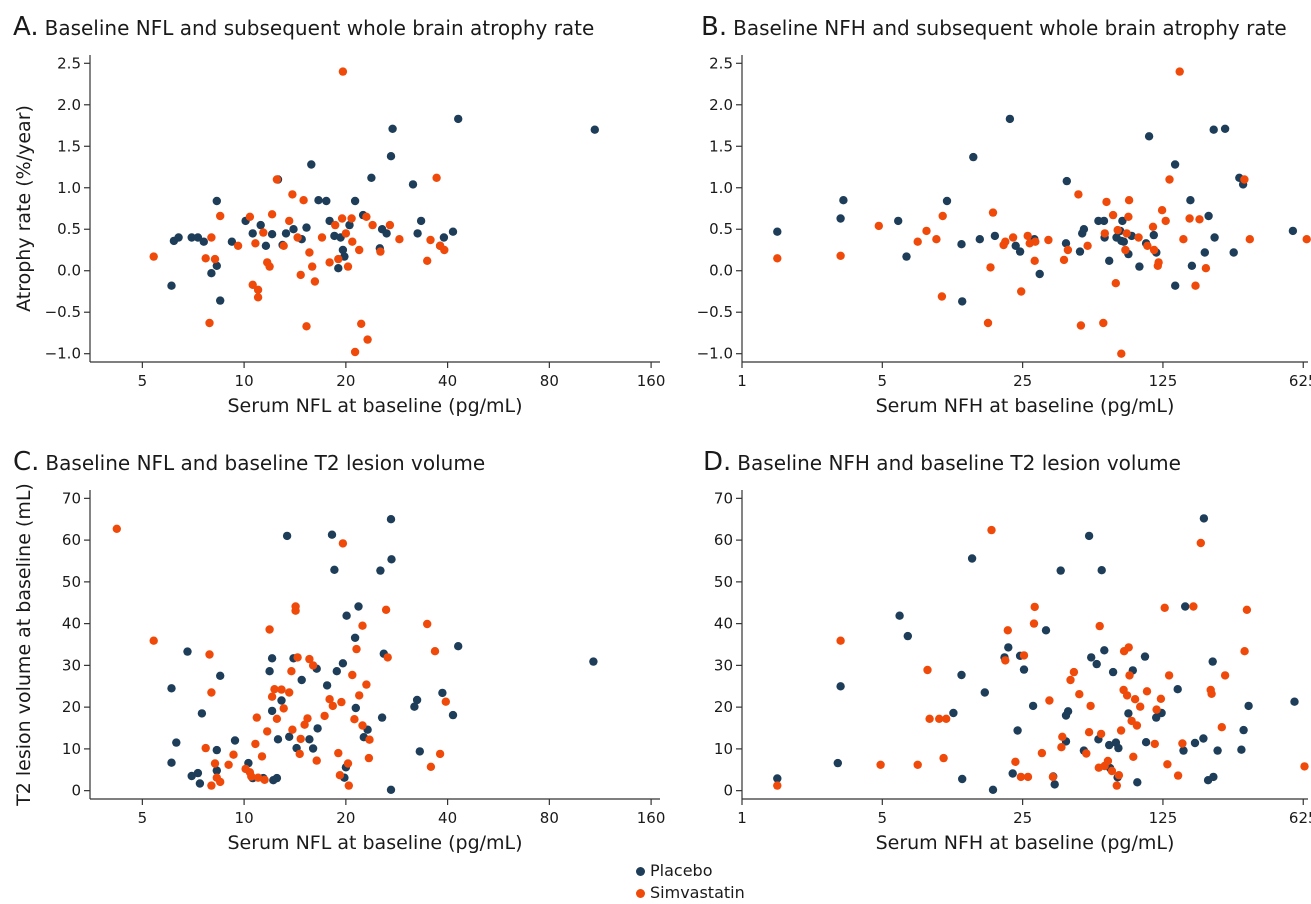  What do you see at coordinates (281, 657) in the screenshot?
I see `series-simvastatin` at bounding box center [281, 657].